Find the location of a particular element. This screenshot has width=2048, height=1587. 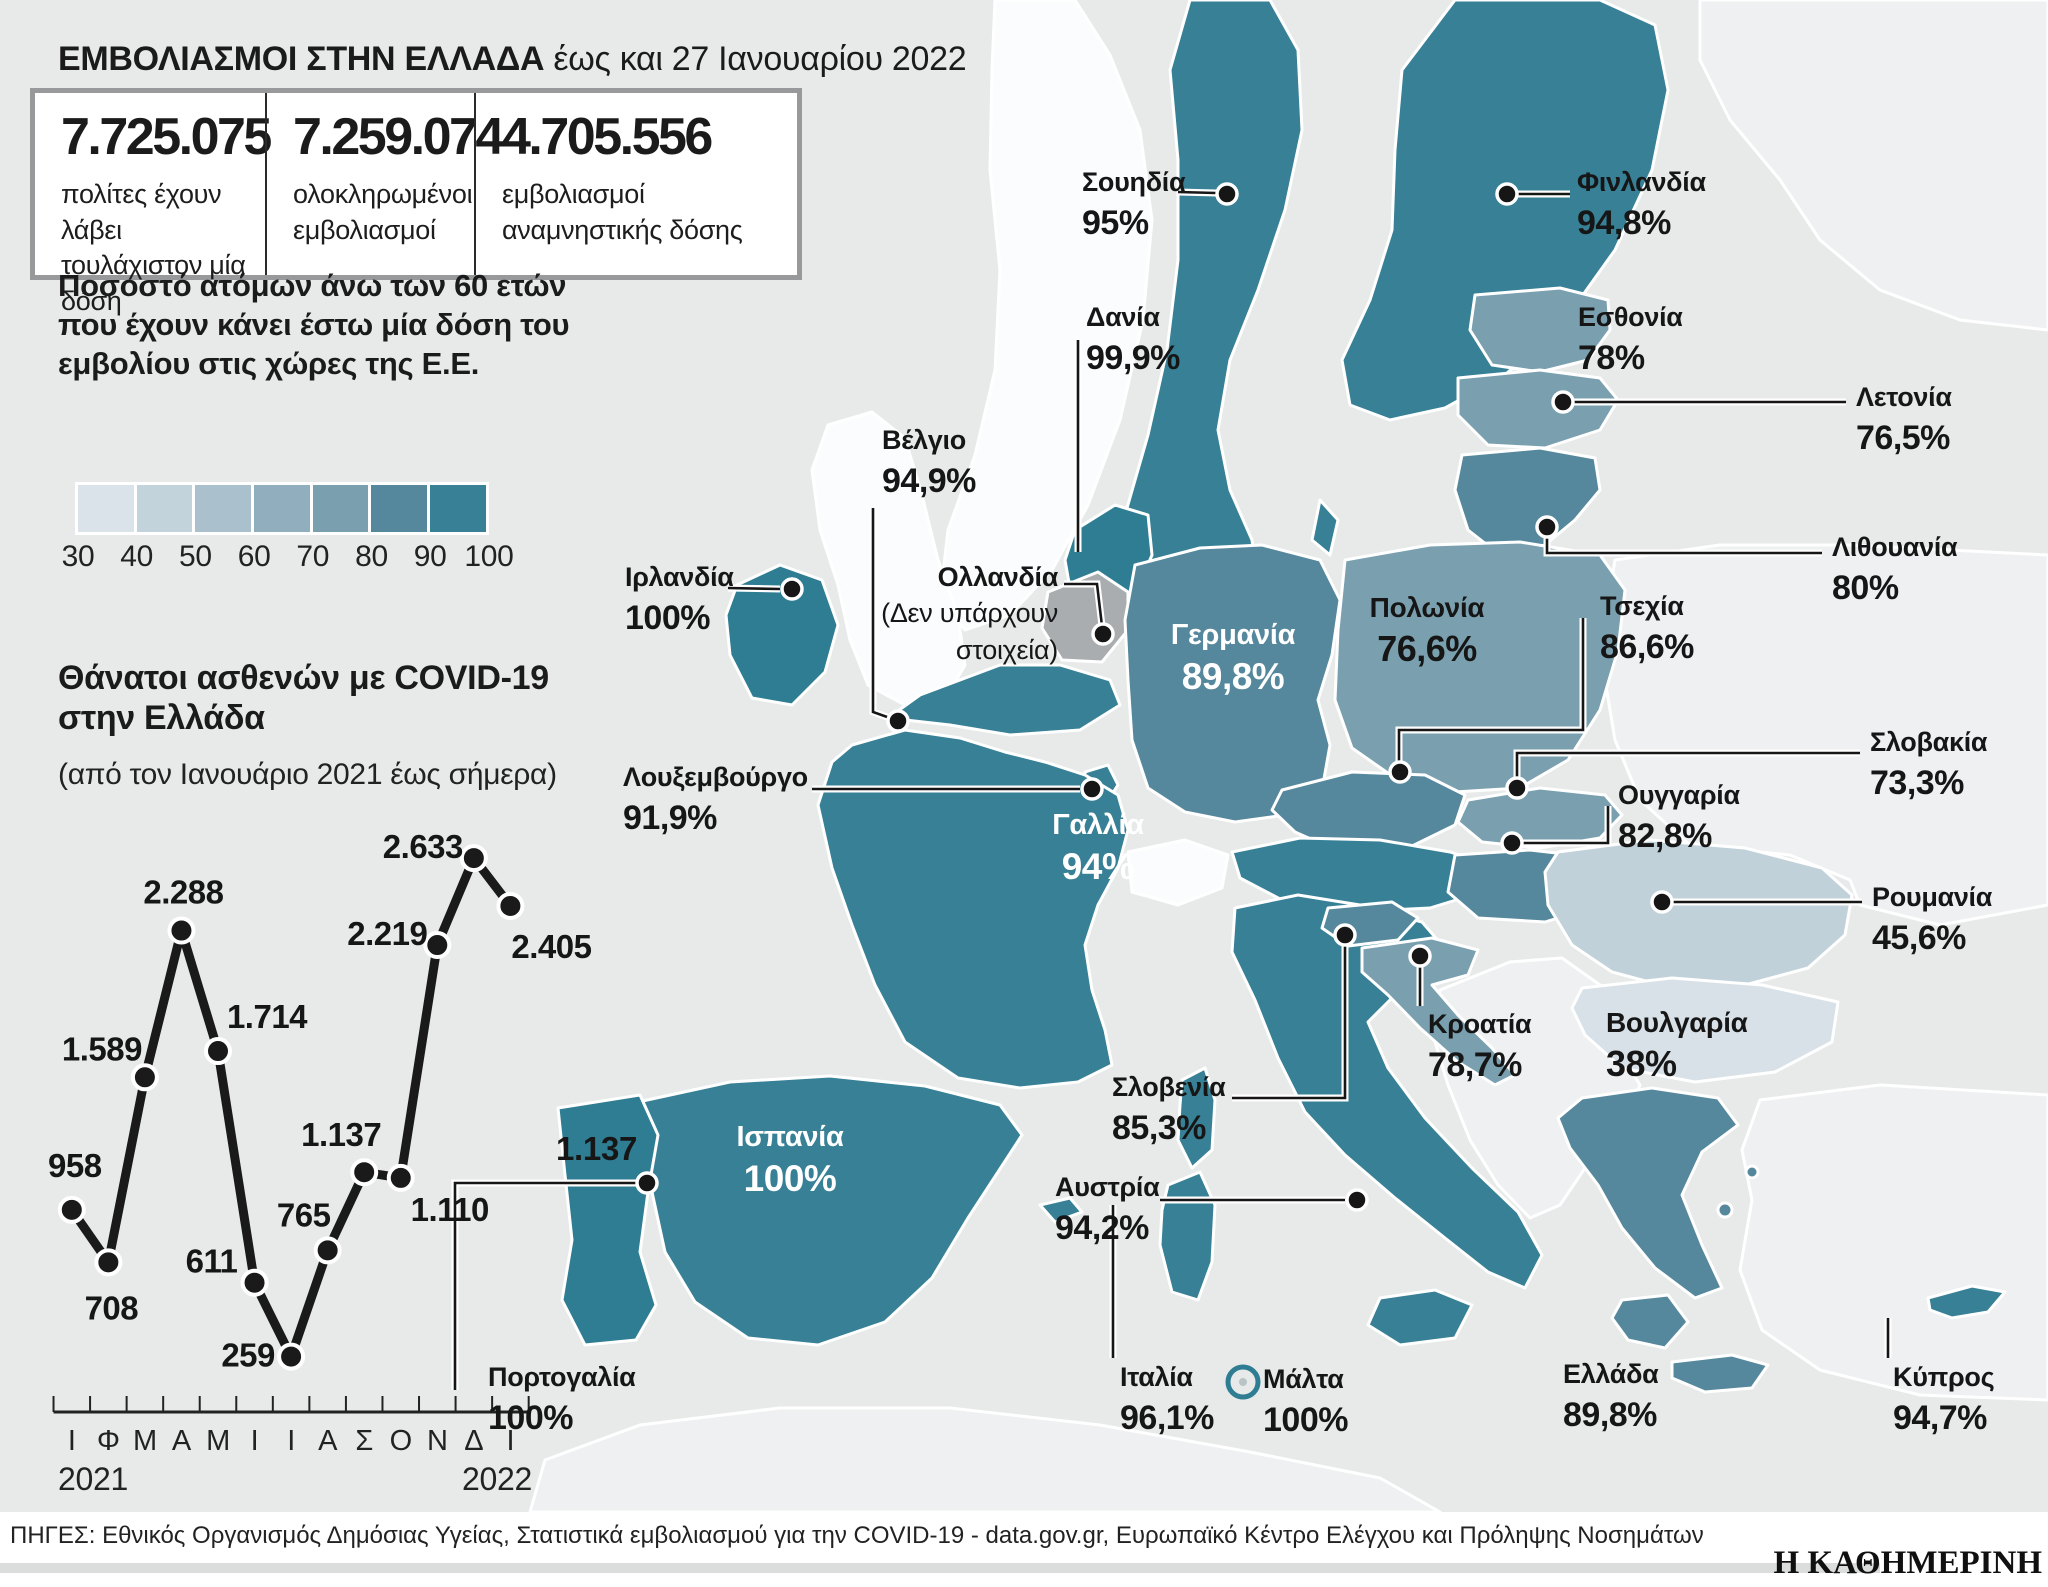

country-label-ireland: Ιρλανδία 100% is located at coordinates (679, 600).